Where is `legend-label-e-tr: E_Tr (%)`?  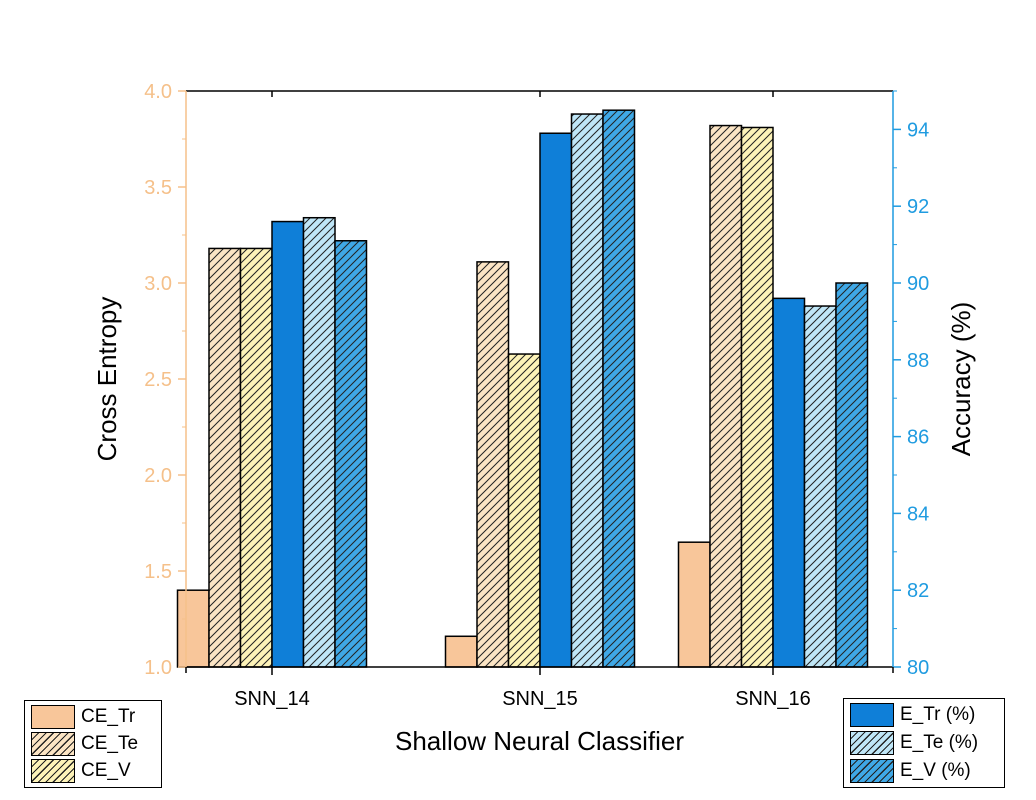
legend-label-e-tr: E_Tr (%) is located at coordinates (938, 714).